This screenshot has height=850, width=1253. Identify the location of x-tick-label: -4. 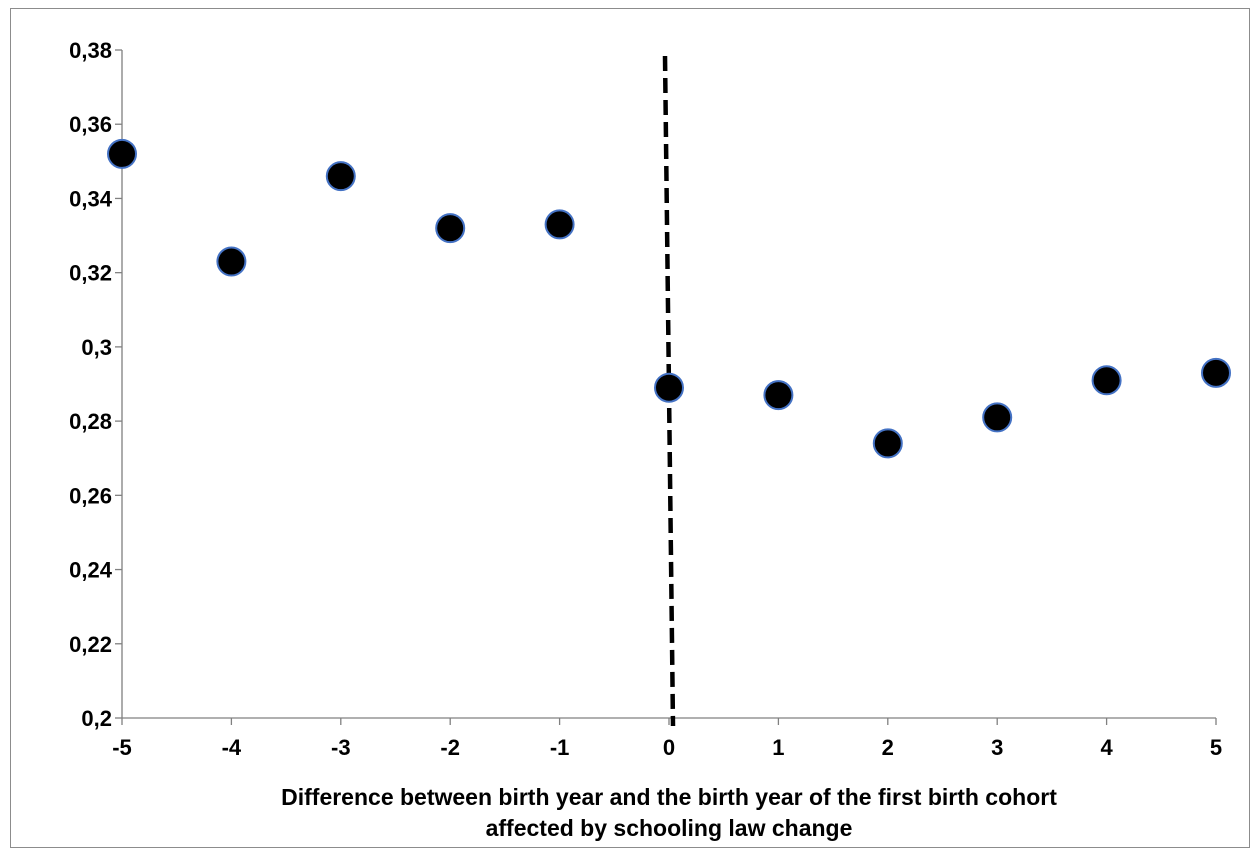
(232, 747).